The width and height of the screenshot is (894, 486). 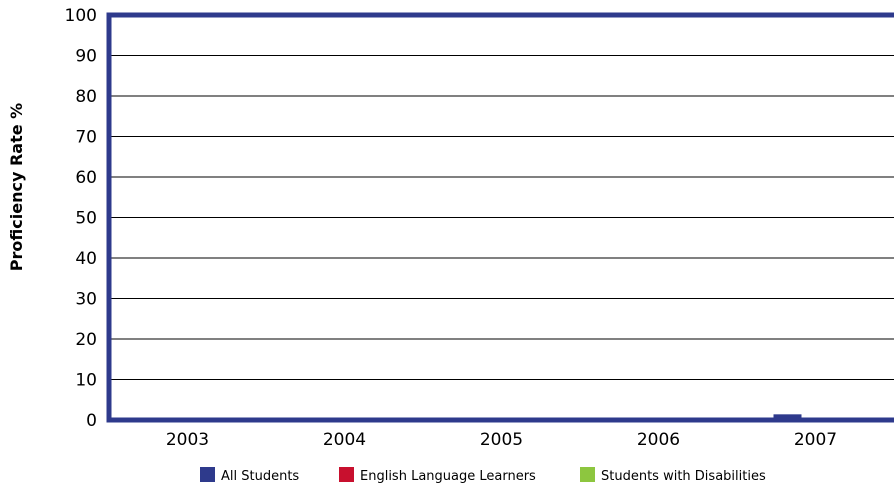 I want to click on y-axis-label: Proficiency Rate %, so click(x=16, y=187).